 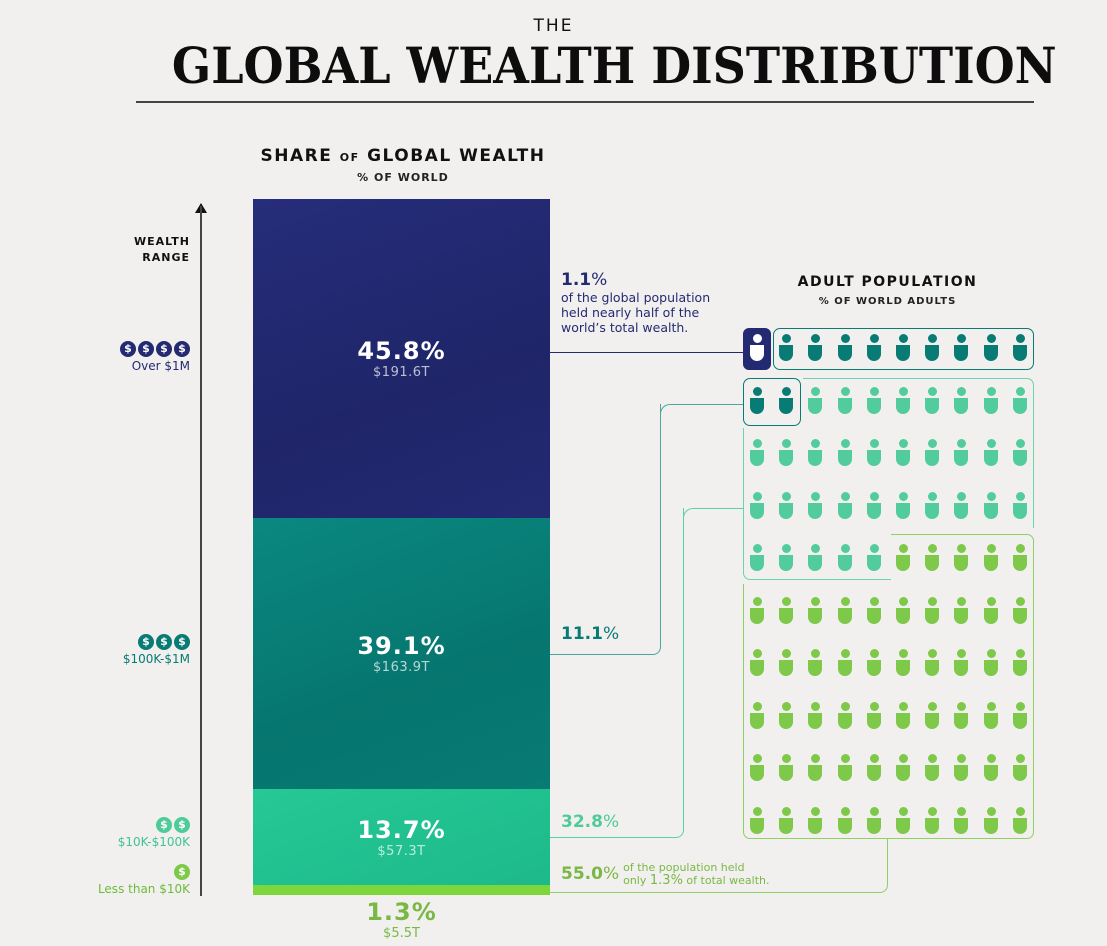 What do you see at coordinates (201, 551) in the screenshot?
I see `wealth-axis` at bounding box center [201, 551].